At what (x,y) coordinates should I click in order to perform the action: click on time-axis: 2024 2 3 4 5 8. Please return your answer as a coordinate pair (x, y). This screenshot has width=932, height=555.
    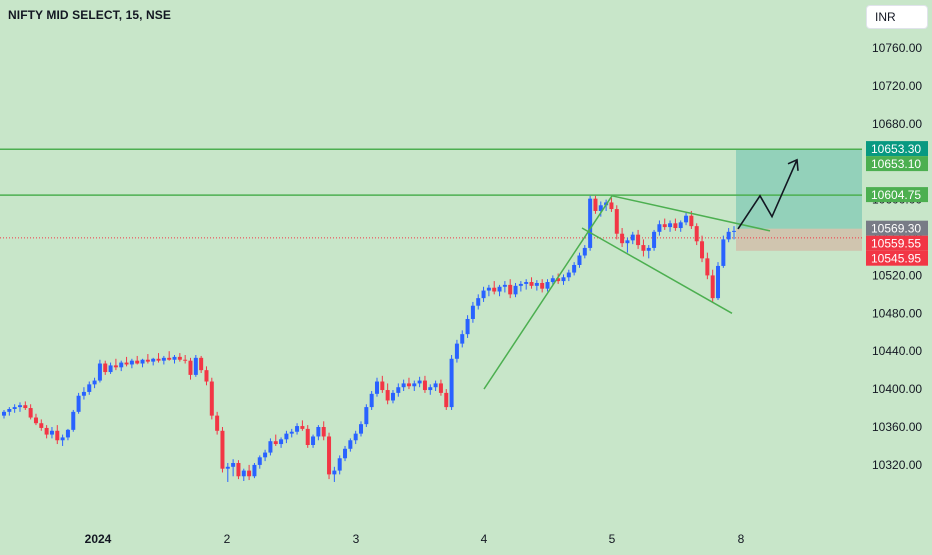
    Looking at the image, I should click on (431, 540).